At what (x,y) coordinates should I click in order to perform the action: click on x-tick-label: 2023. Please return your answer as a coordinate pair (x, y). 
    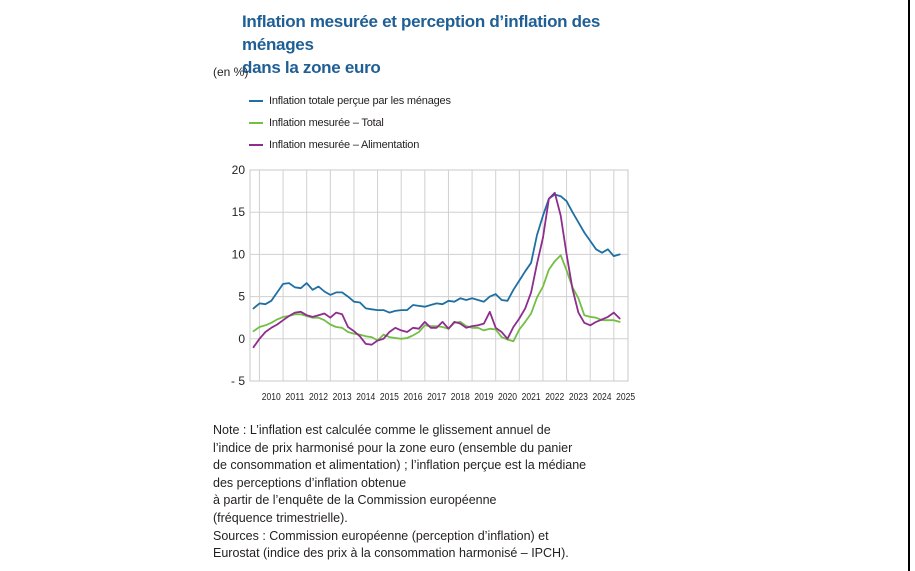
    Looking at the image, I should click on (578, 397).